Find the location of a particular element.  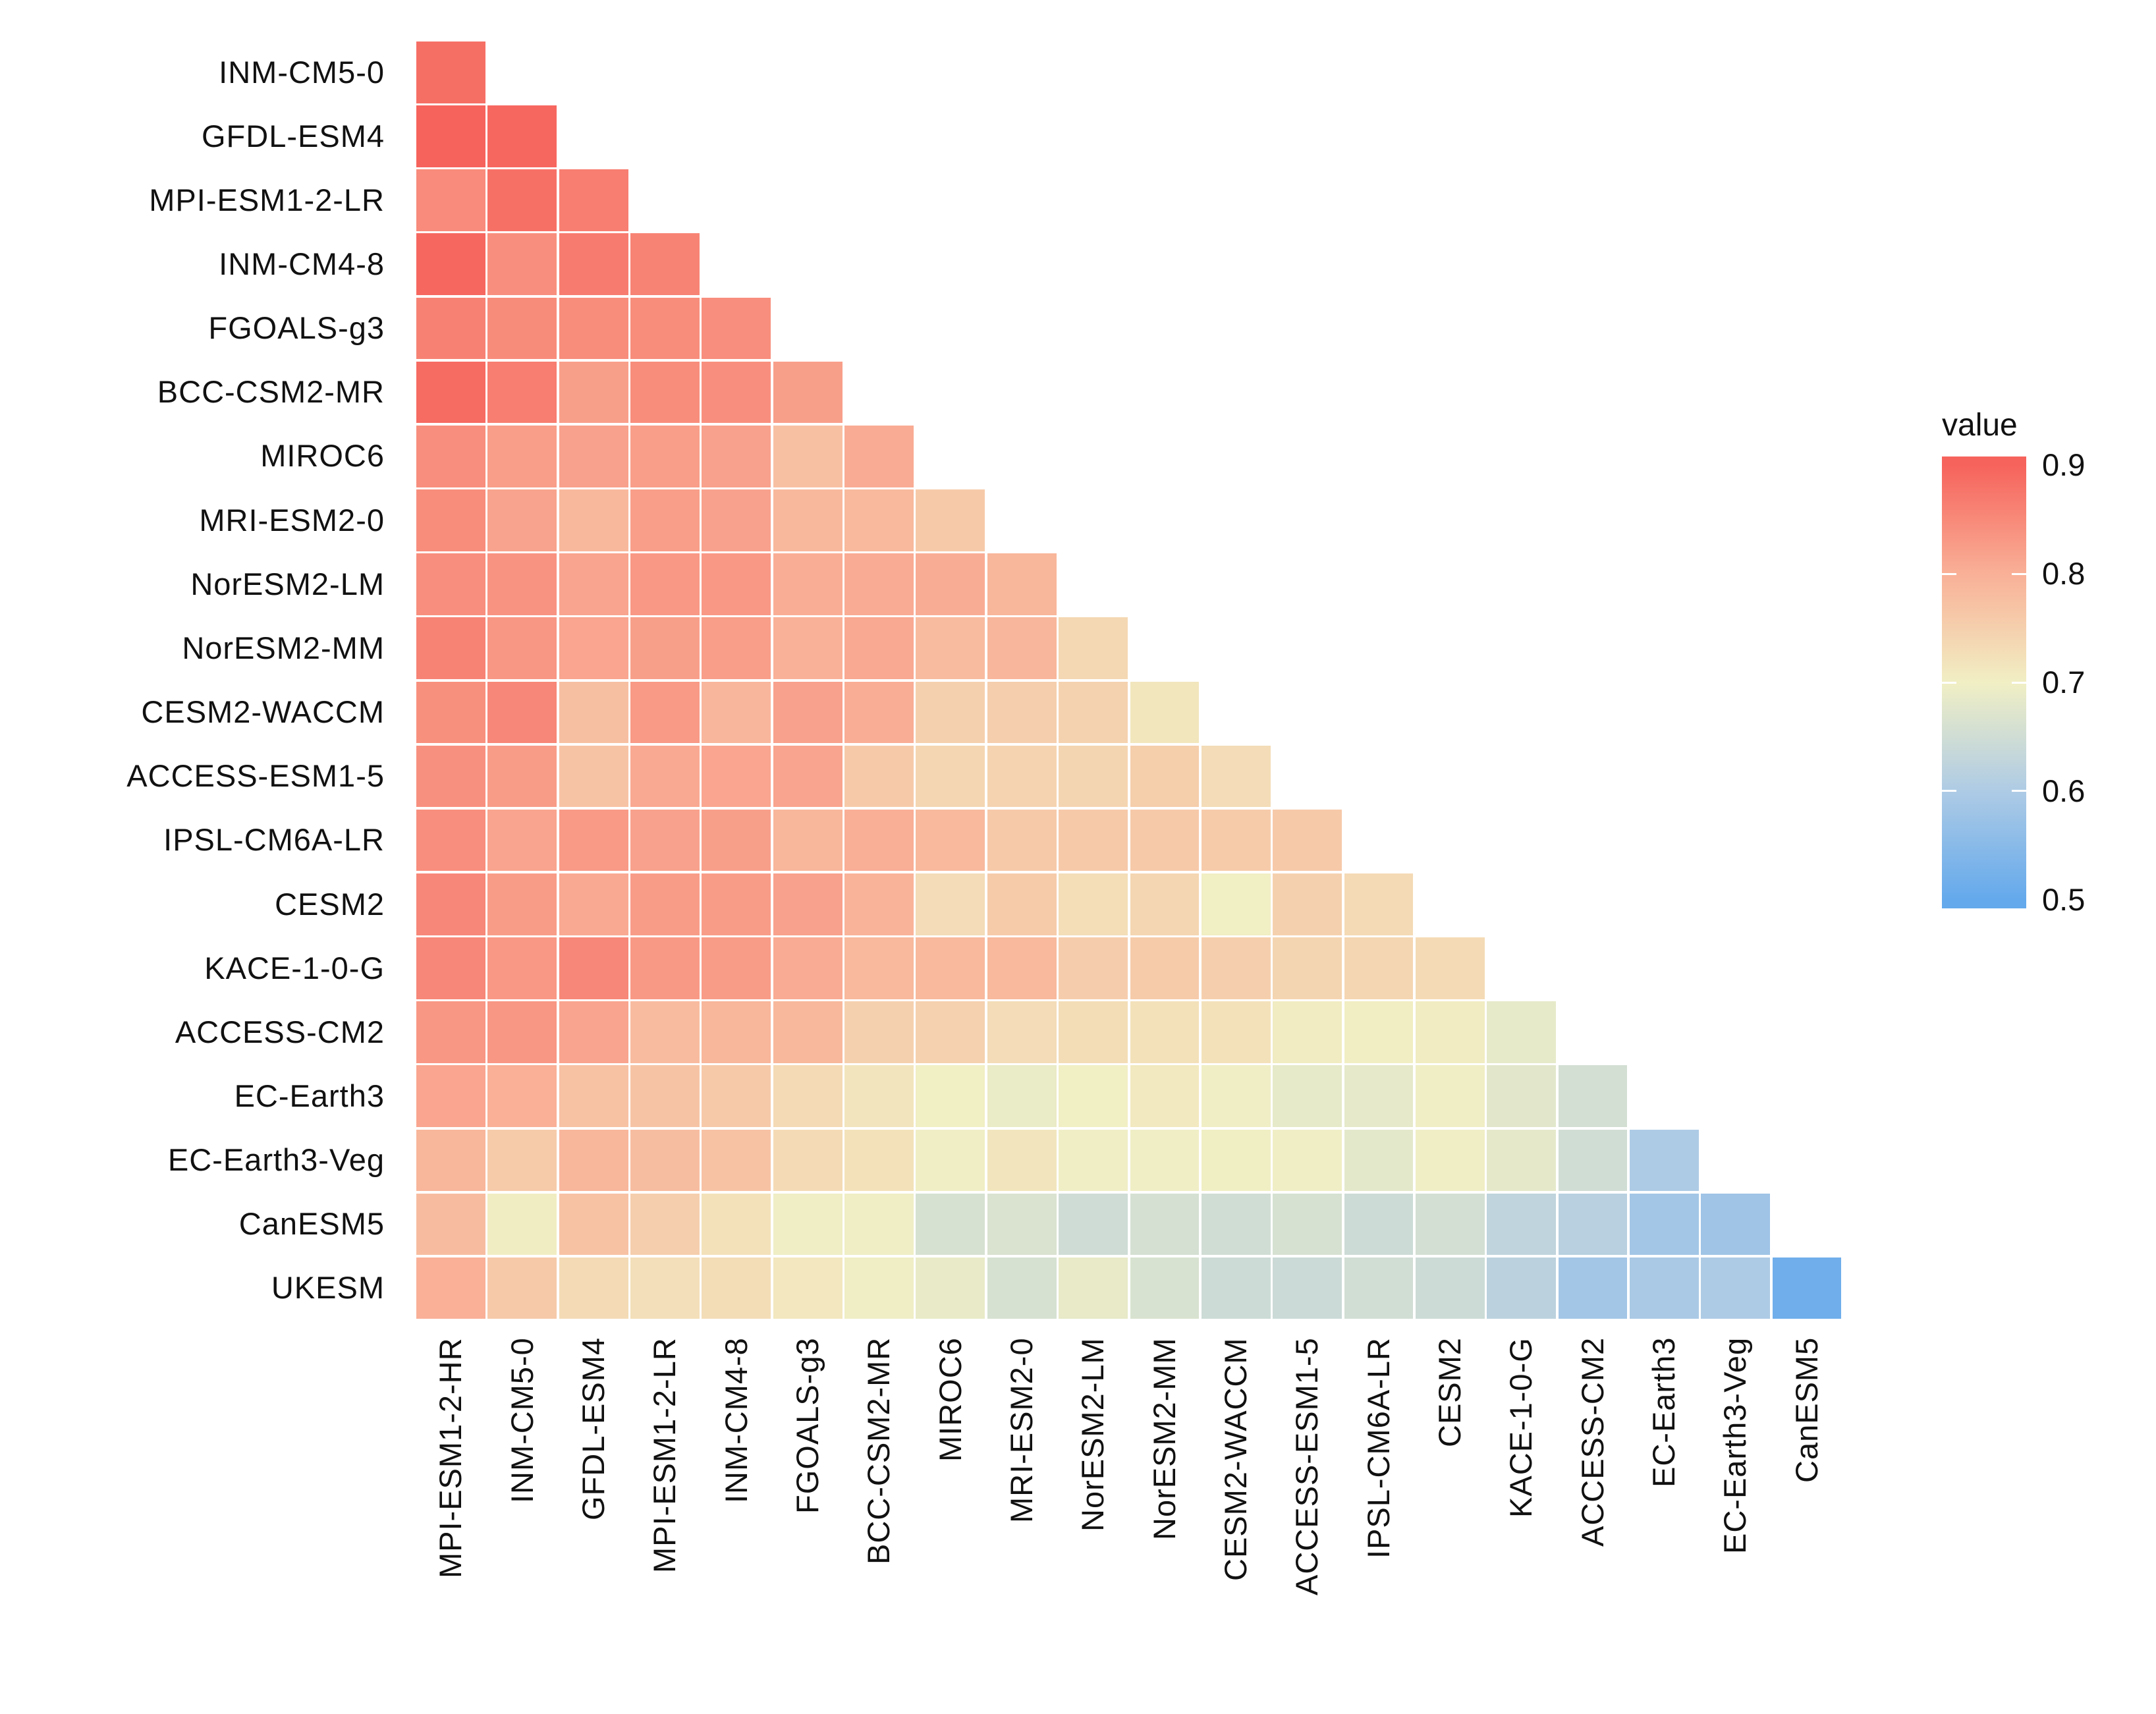

x-axis-label: ACCESS-ESM1-5 is located at coordinates (1307, 1466).